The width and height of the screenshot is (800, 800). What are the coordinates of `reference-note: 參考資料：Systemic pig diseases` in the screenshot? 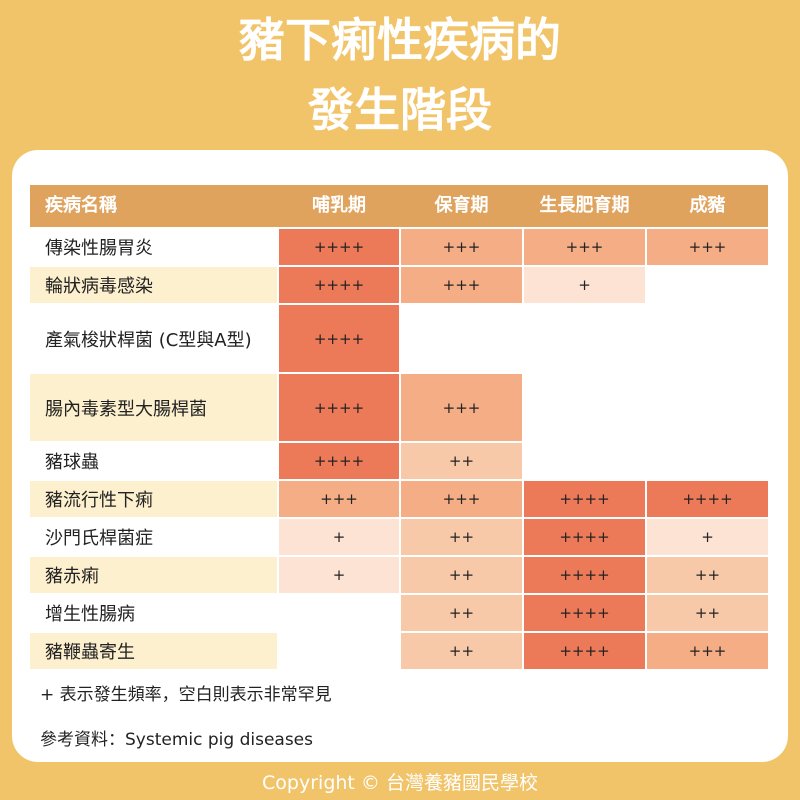 It's located at (176, 740).